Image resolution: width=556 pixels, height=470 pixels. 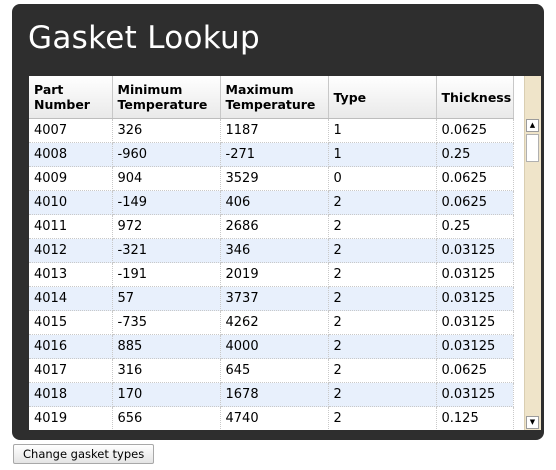 What do you see at coordinates (166, 154) in the screenshot?
I see `cell-minimum-temperature: -960` at bounding box center [166, 154].